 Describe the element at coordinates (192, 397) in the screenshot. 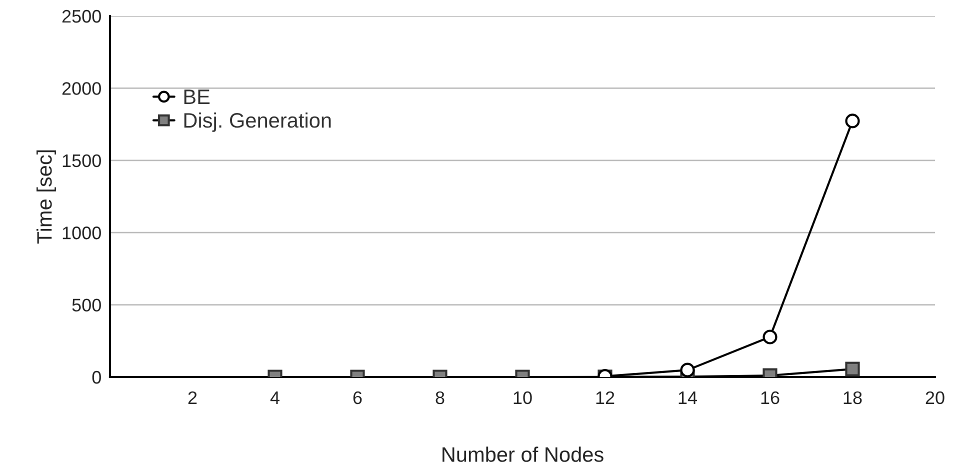

I see `x-tick-label: 2` at that location.